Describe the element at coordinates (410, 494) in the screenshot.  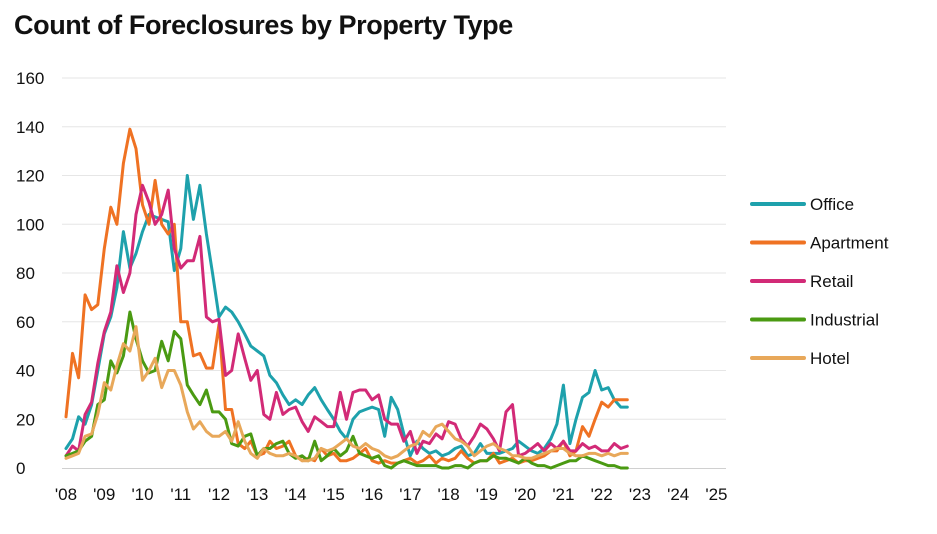
I see `x-tick-label: '17` at that location.